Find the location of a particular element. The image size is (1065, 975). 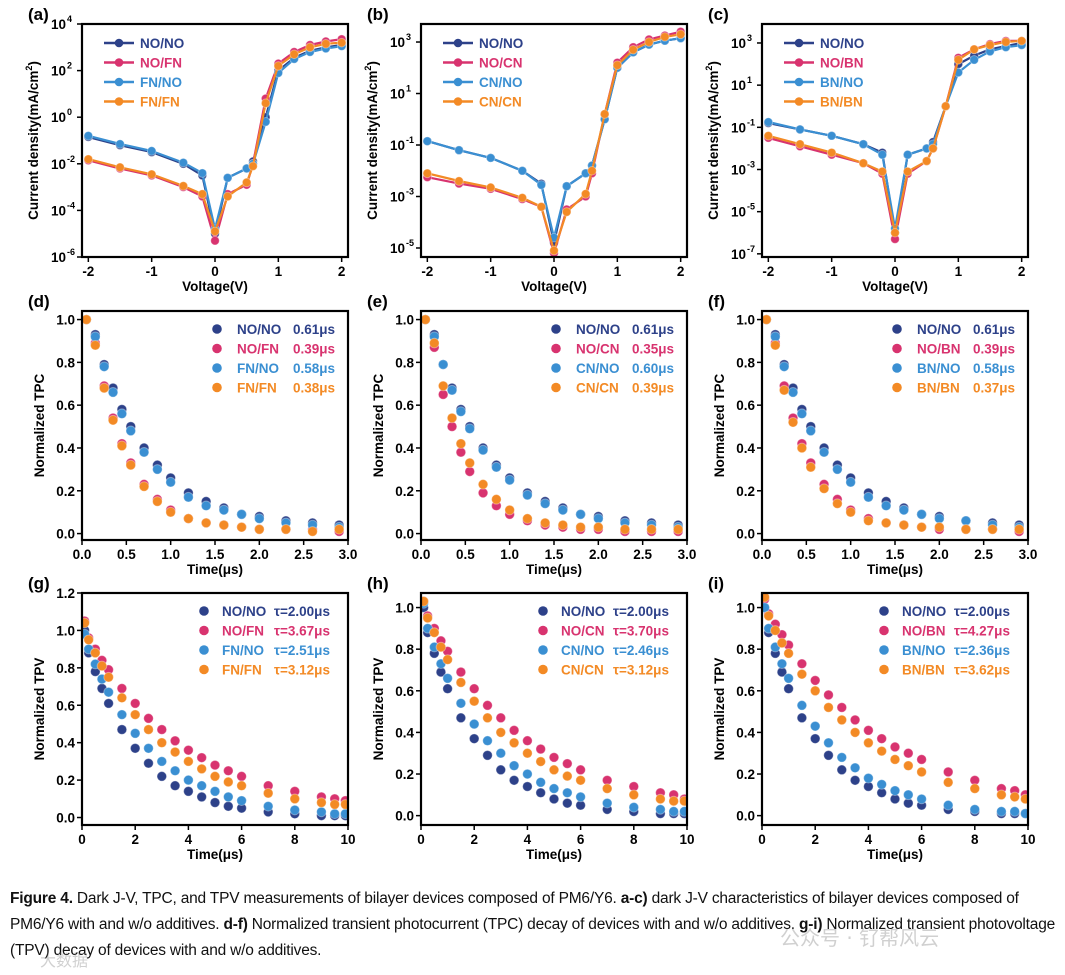

legend-label: CN/NO is located at coordinates (598, 368).